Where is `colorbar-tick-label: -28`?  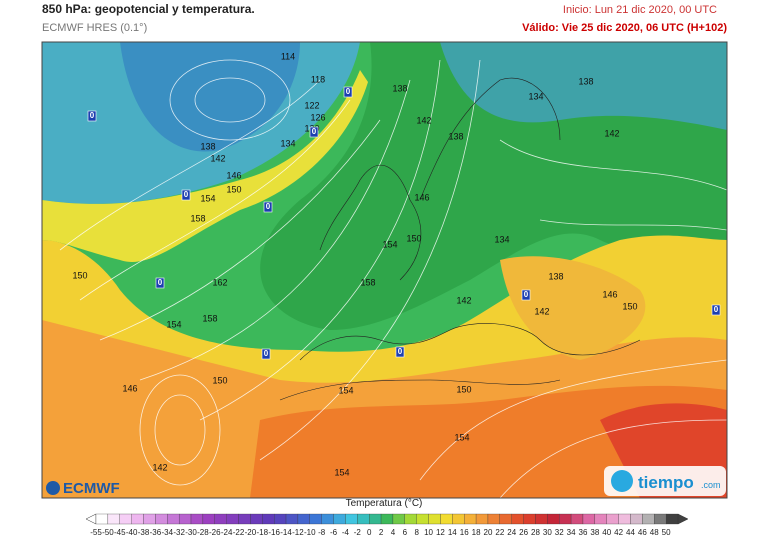 colorbar-tick-label: -28 is located at coordinates (203, 532).